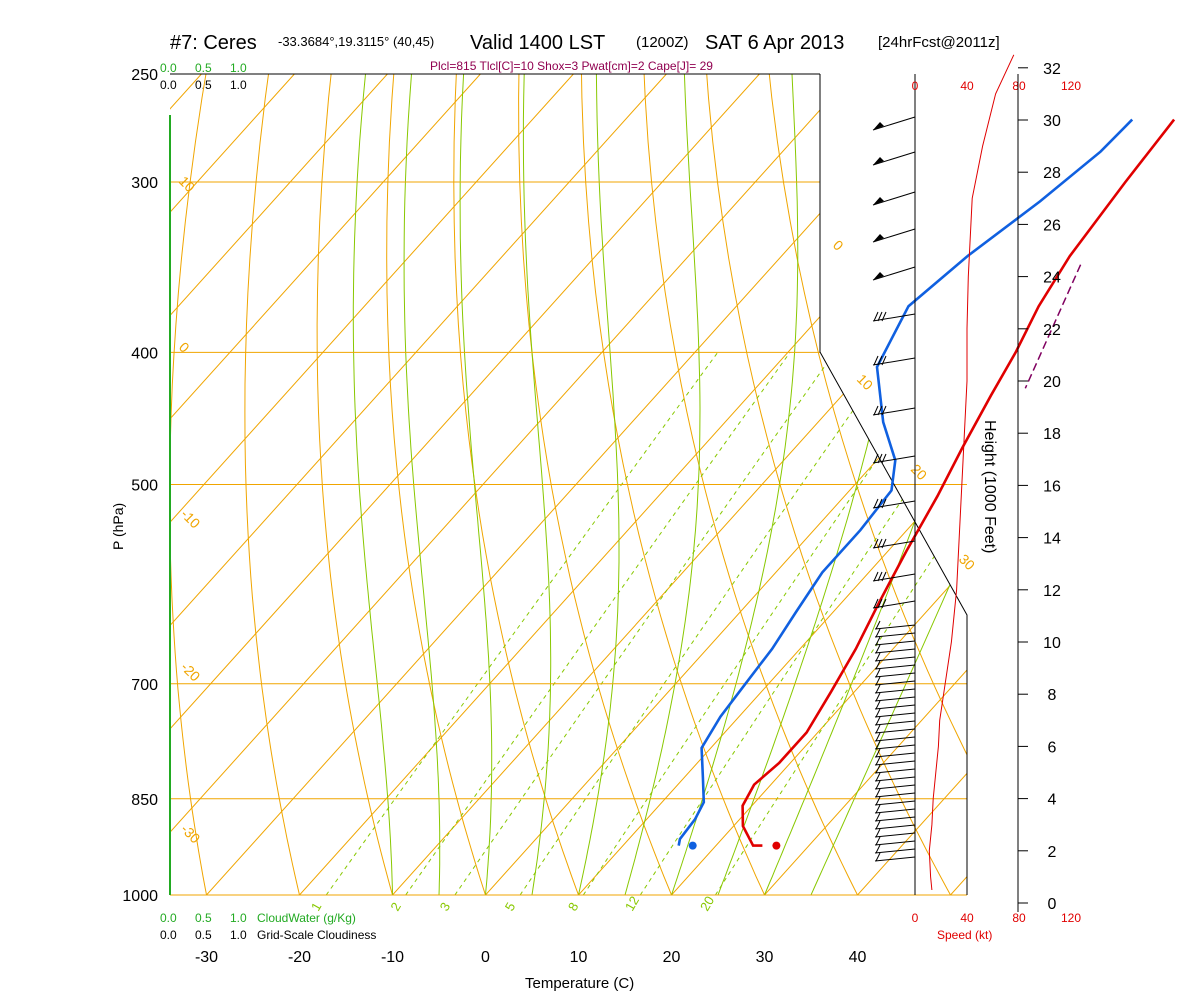 The height and width of the screenshot is (1000, 1200). I want to click on height-tick-label: 2, so click(1052, 852).